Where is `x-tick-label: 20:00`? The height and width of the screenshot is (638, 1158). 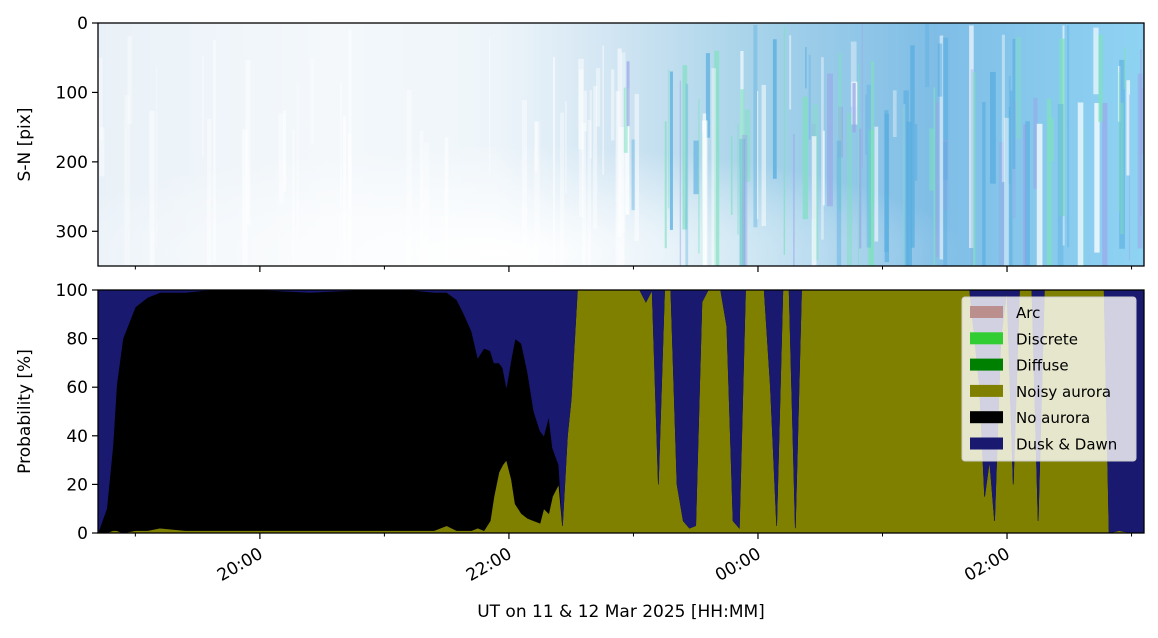
x-tick-label: 20:00 is located at coordinates (240, 565).